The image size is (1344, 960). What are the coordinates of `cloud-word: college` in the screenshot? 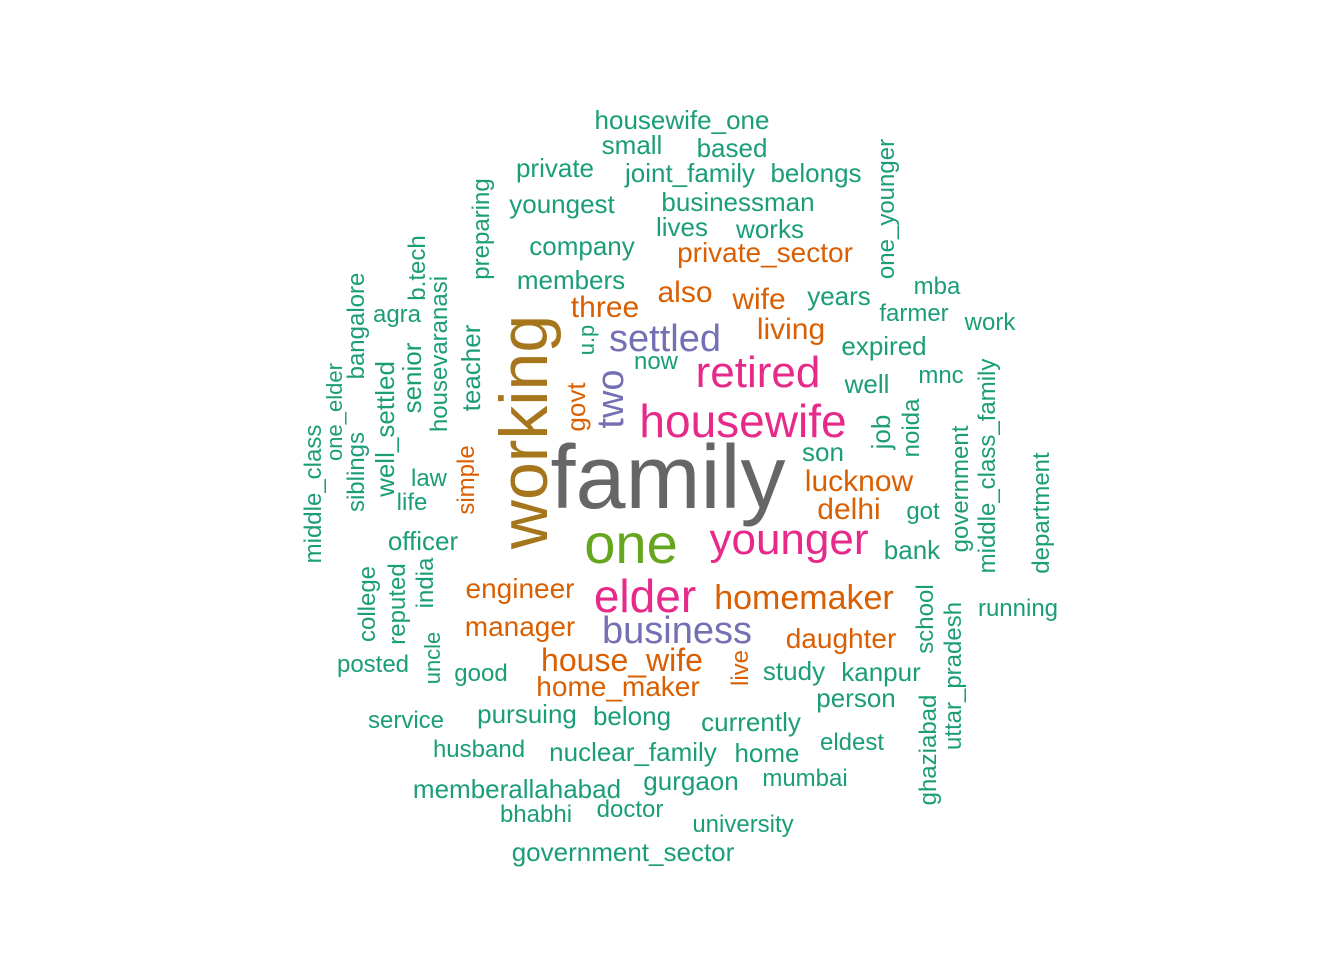 It's located at (367, 604).